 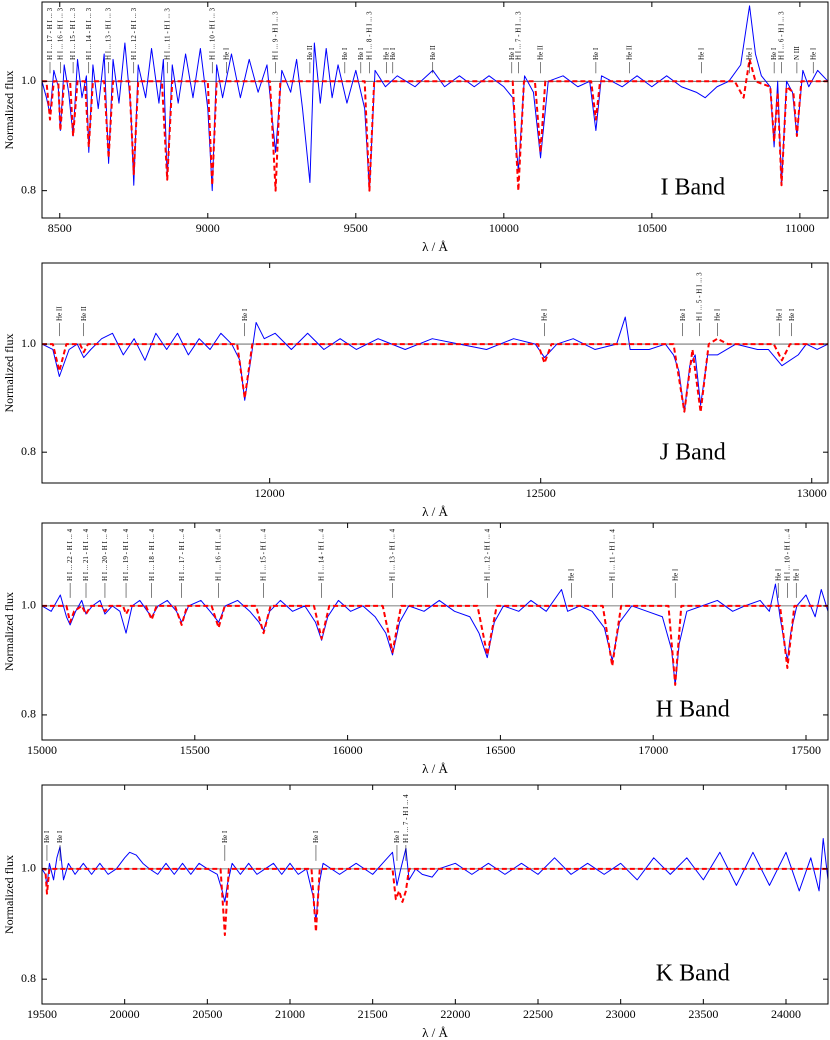 What do you see at coordinates (89, 33) in the screenshot?
I see `line-id-label: H I ... 14 - H I ... 3` at bounding box center [89, 33].